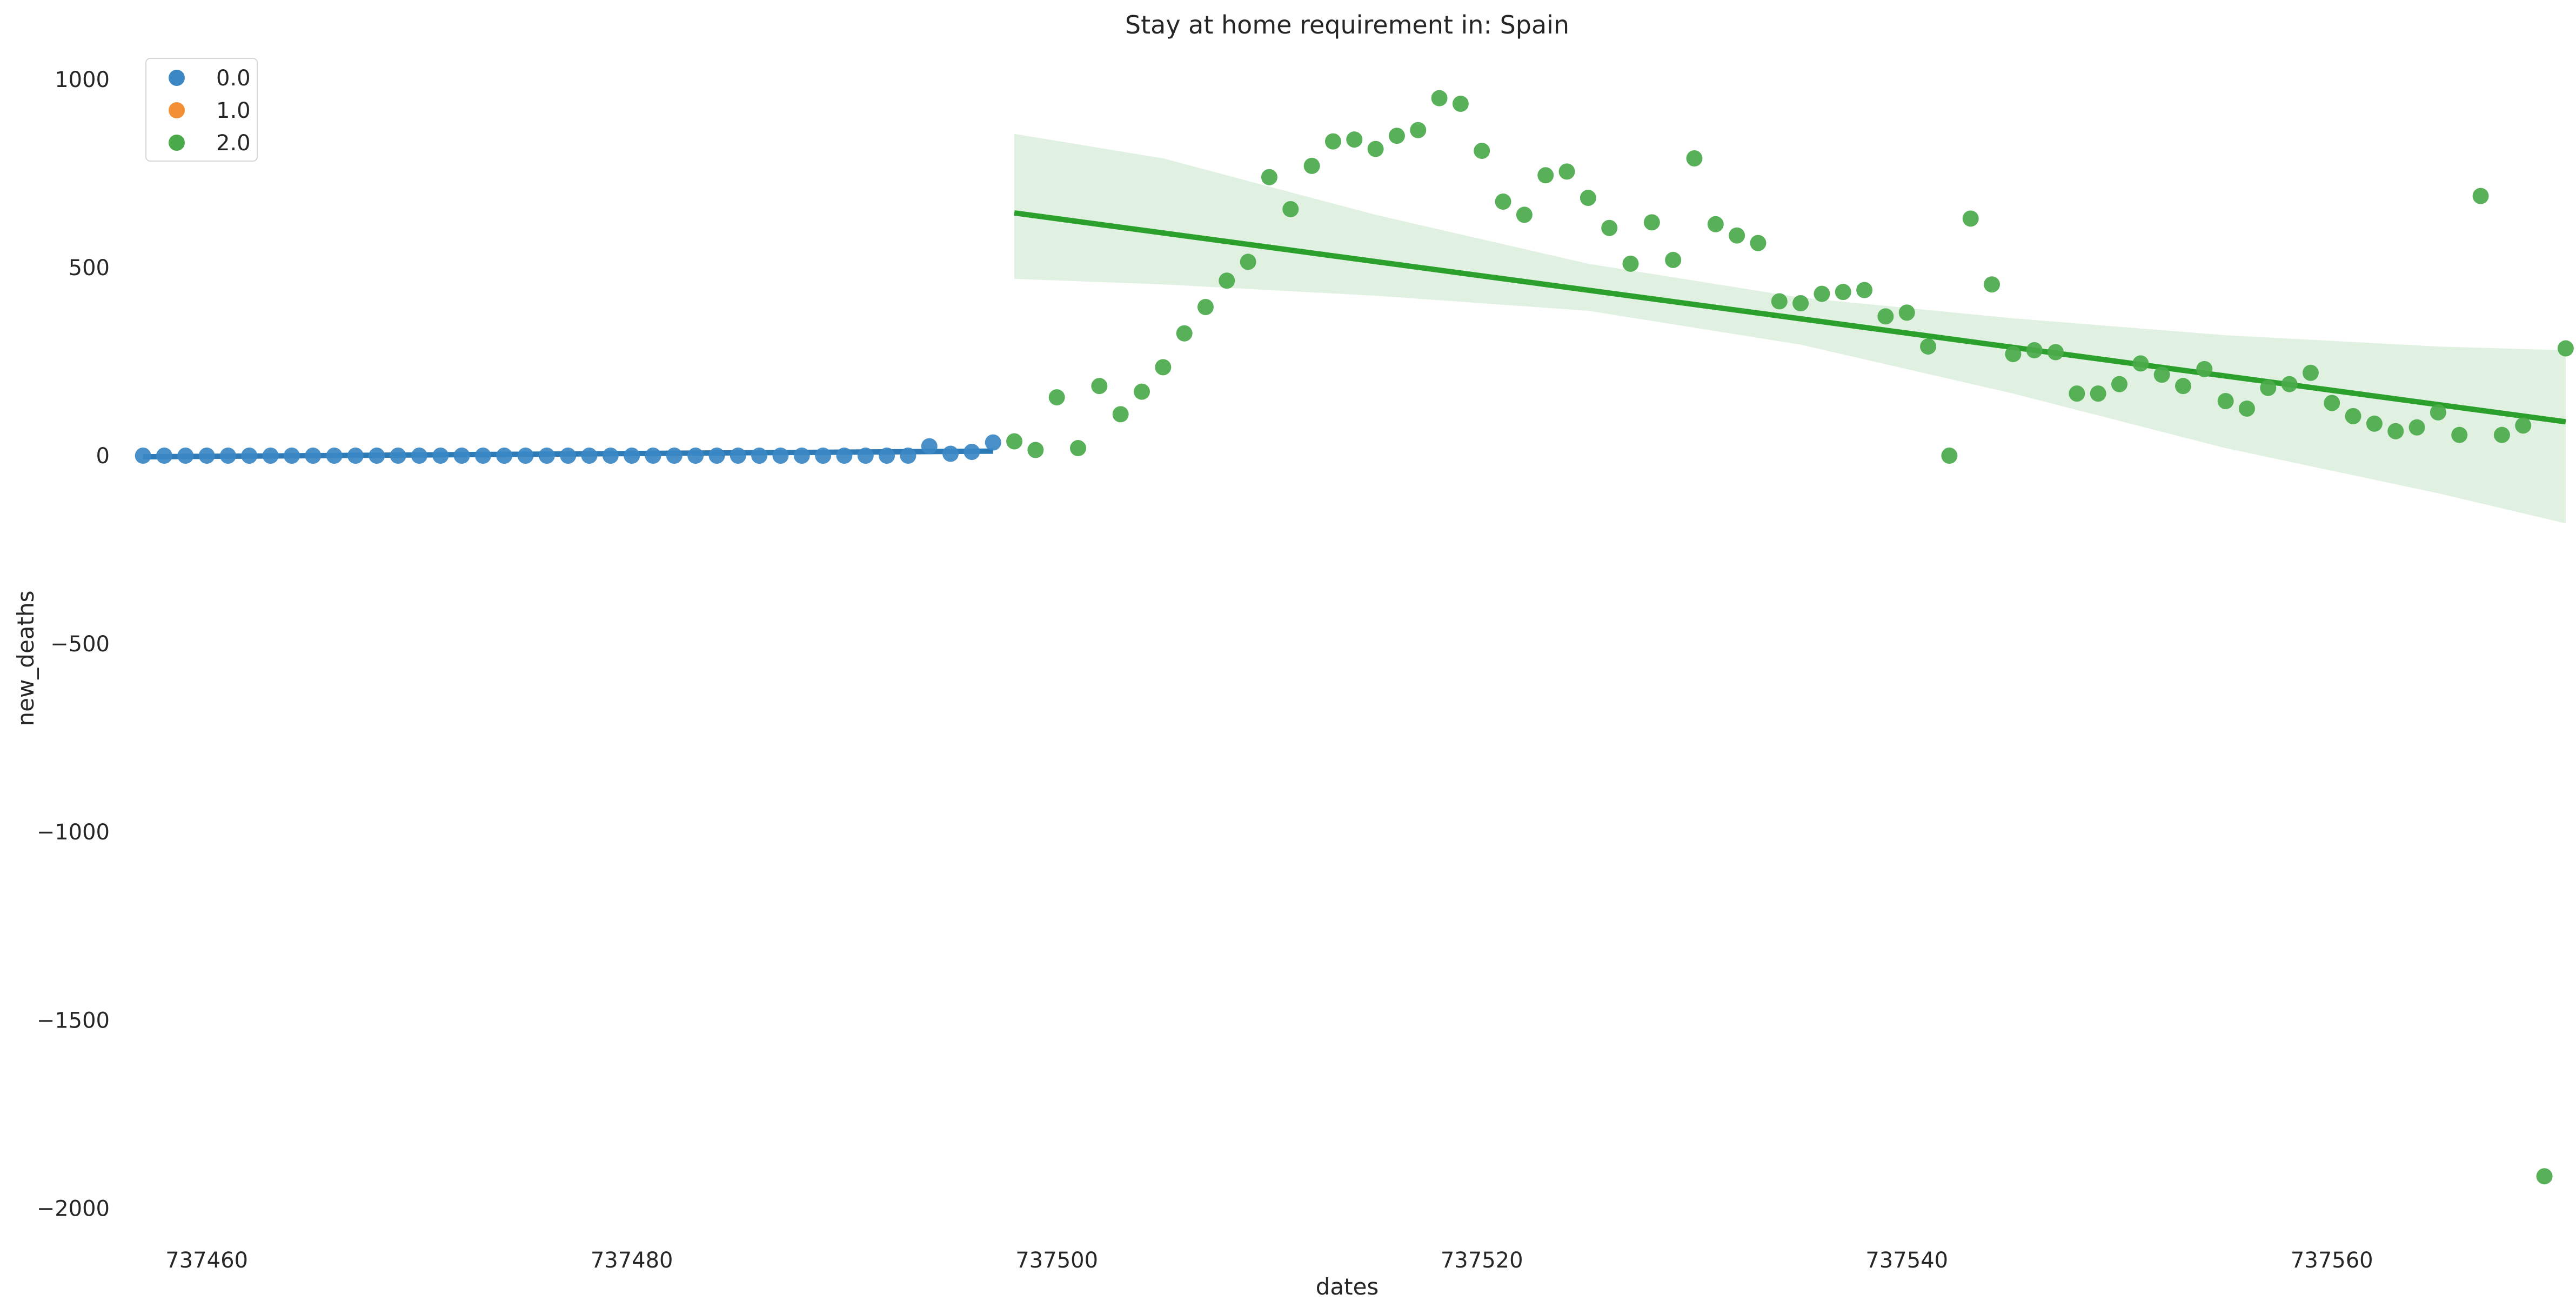 The width and height of the screenshot is (2576, 1314). I want to click on y-tick-label: 500, so click(89, 268).